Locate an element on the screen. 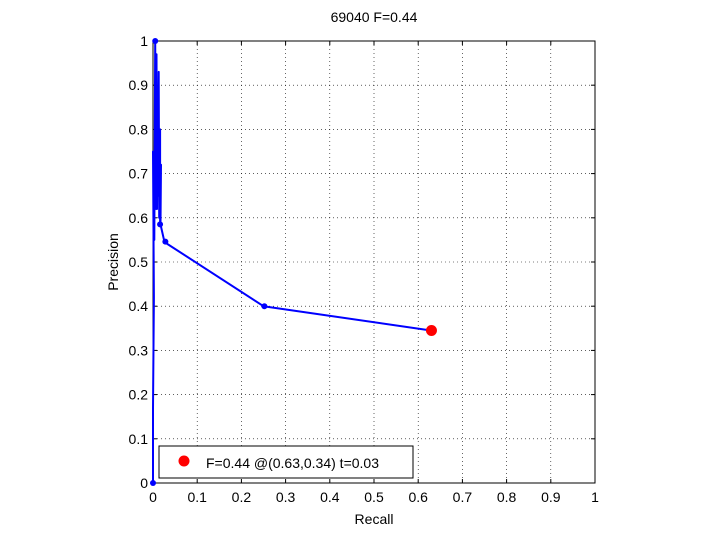 This screenshot has height=540, width=720. x-tick-label: 0.7 is located at coordinates (463, 497).